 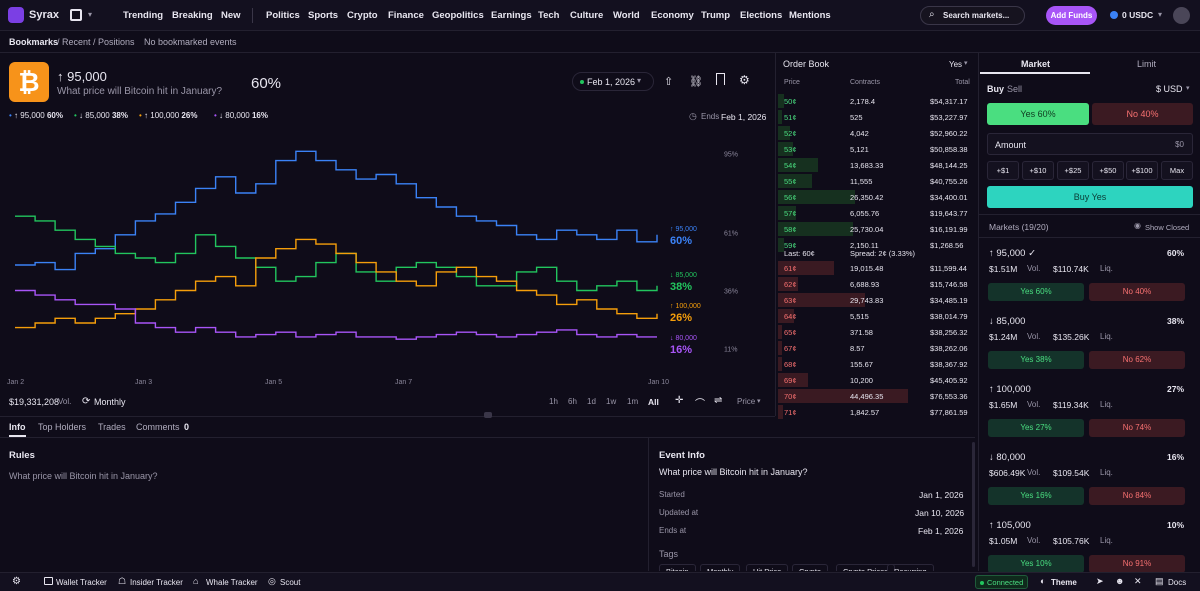 What do you see at coordinates (875, 316) in the screenshot?
I see `bid-row: 64¢ 5,515 $38,014.79` at bounding box center [875, 316].